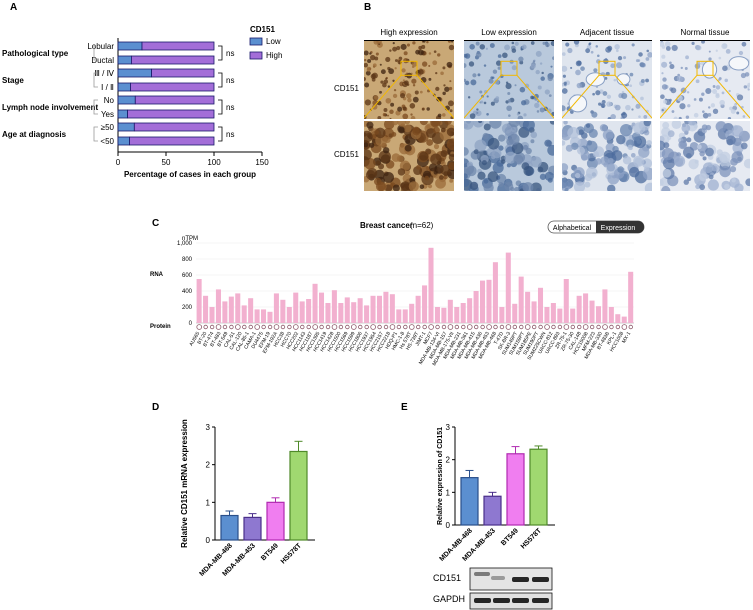  I want to click on panel-a-row-label: Ductal, so click(102, 60).